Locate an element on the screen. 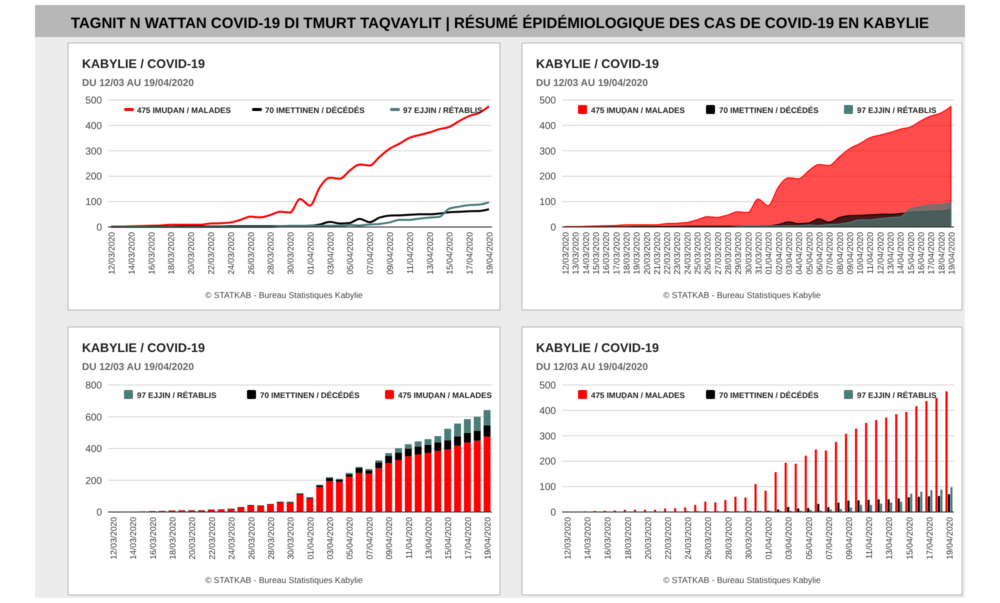  x-tick-label: 08/04/2020 is located at coordinates (839, 253).